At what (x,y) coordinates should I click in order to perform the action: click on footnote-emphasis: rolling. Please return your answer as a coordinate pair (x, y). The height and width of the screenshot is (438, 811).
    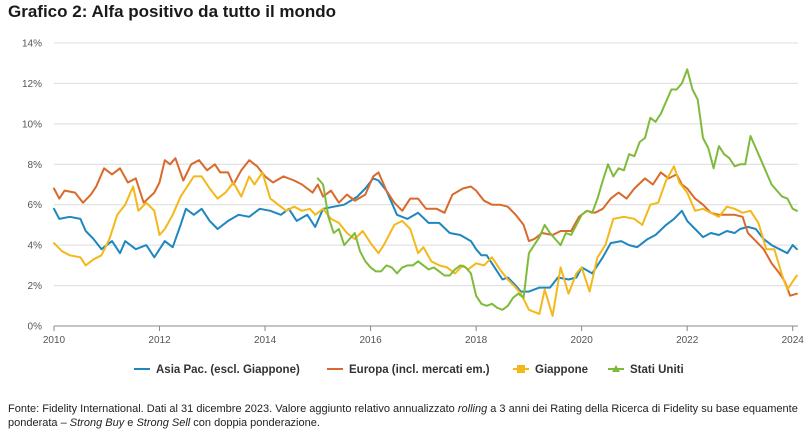
    Looking at the image, I should click on (472, 409).